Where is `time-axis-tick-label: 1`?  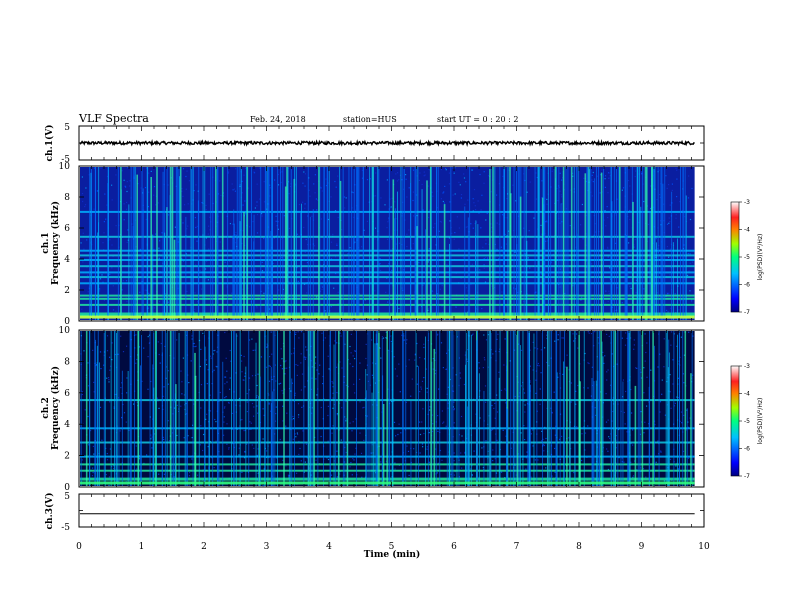 time-axis-tick-label: 1 is located at coordinates (142, 547).